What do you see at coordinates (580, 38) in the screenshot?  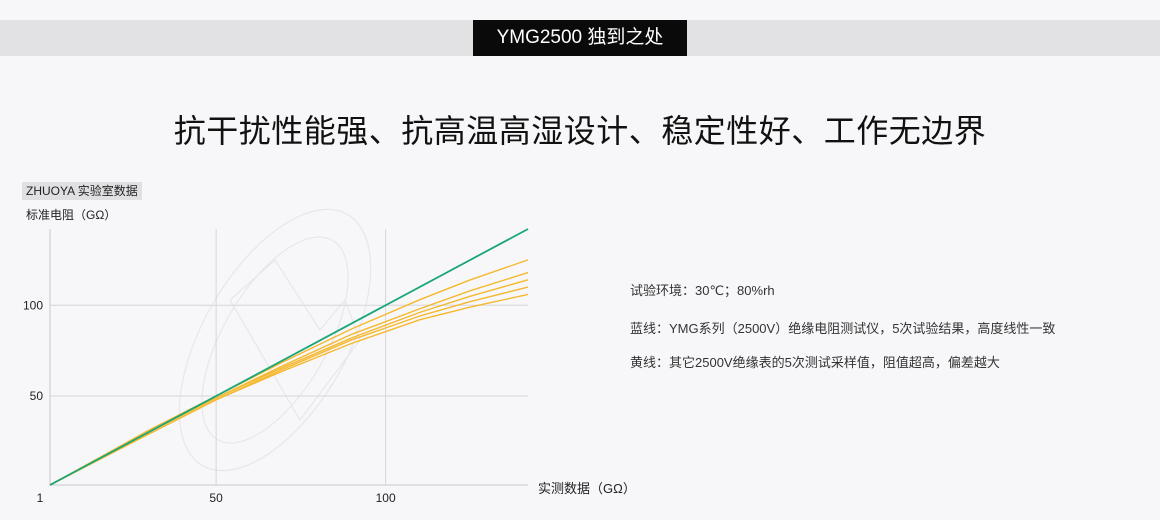 I see `product-badge: YMG2500 独到之处` at bounding box center [580, 38].